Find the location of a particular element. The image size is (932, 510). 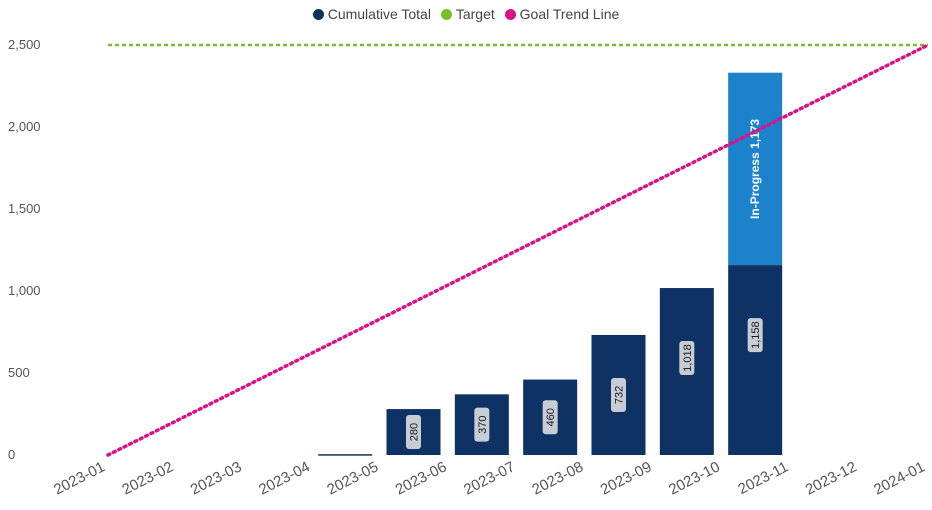

y-tick-label: 1,500 is located at coordinates (24, 208).